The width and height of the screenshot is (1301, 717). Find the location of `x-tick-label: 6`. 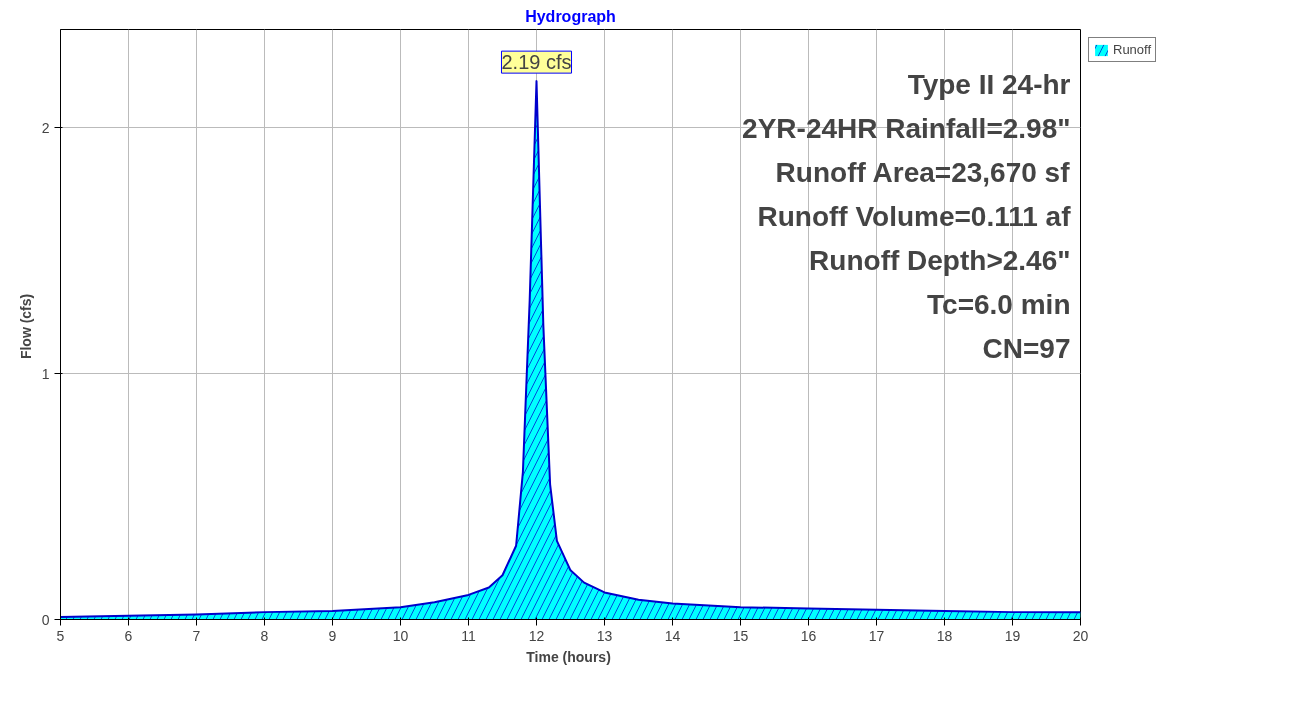

x-tick-label: 6 is located at coordinates (128, 635).